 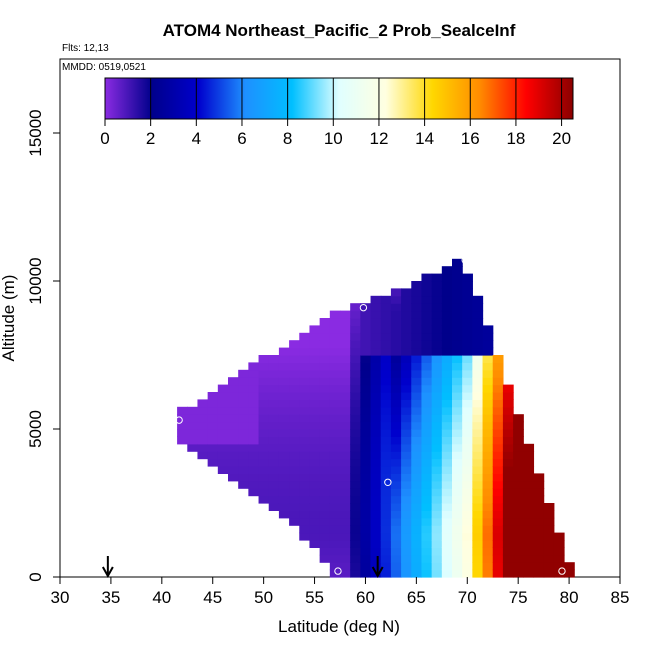 What do you see at coordinates (340, 592) in the screenshot?
I see `x-axis: 30 35 40 45 50 55 60 65 70 75 80 85` at bounding box center [340, 592].